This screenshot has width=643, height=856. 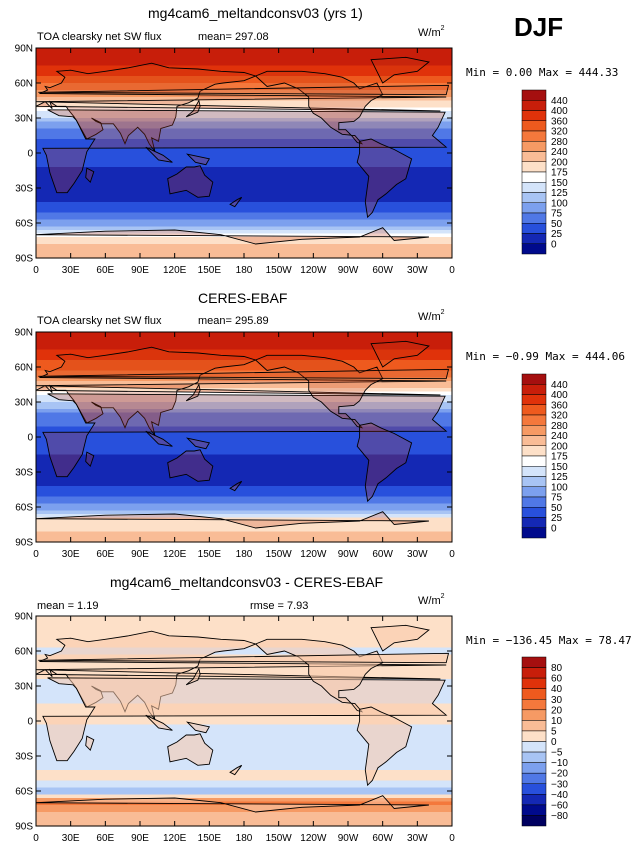 What do you see at coordinates (431, 32) in the screenshot?
I see `units-label: W/m2` at bounding box center [431, 32].